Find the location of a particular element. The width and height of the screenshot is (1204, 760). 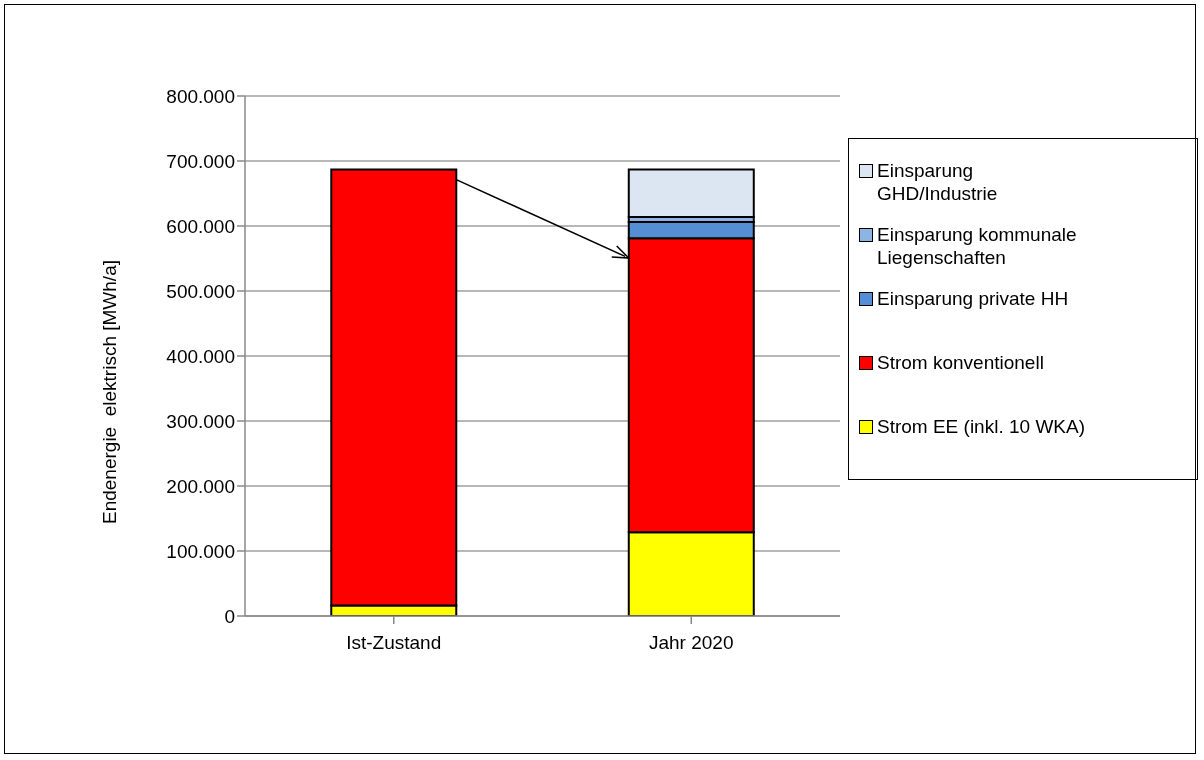

legend-label: Einsparung GHD/Industrie is located at coordinates (938, 182).